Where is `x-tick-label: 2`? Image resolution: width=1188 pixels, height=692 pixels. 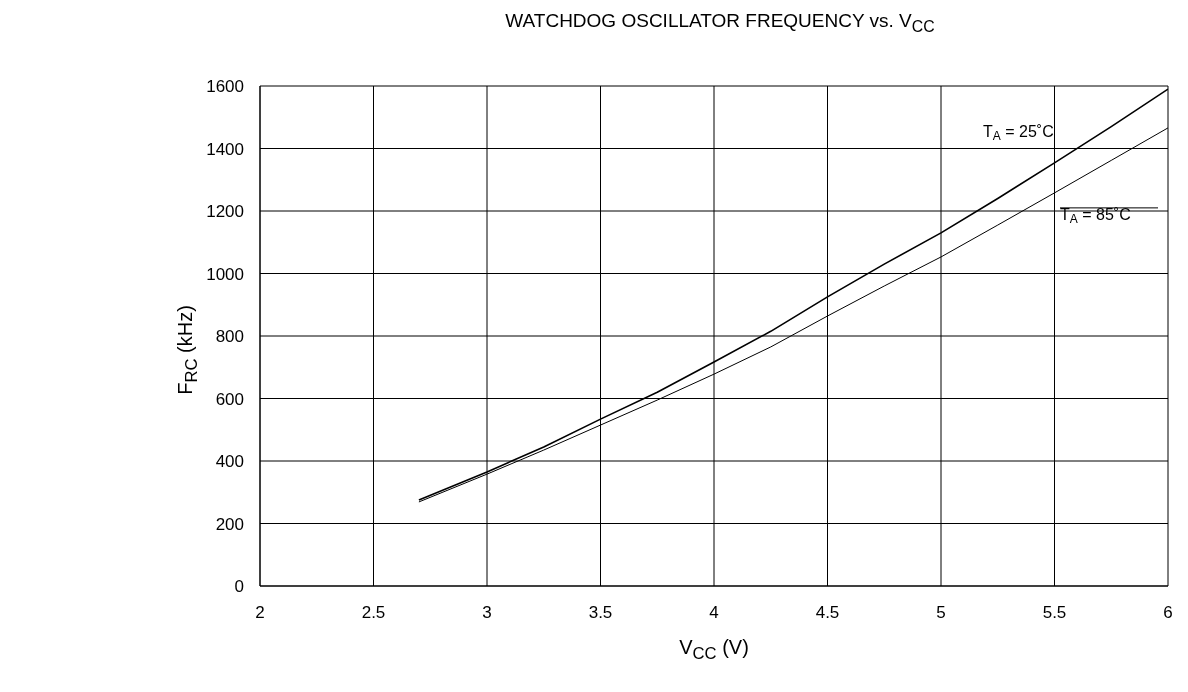
x-tick-label: 2 is located at coordinates (260, 613).